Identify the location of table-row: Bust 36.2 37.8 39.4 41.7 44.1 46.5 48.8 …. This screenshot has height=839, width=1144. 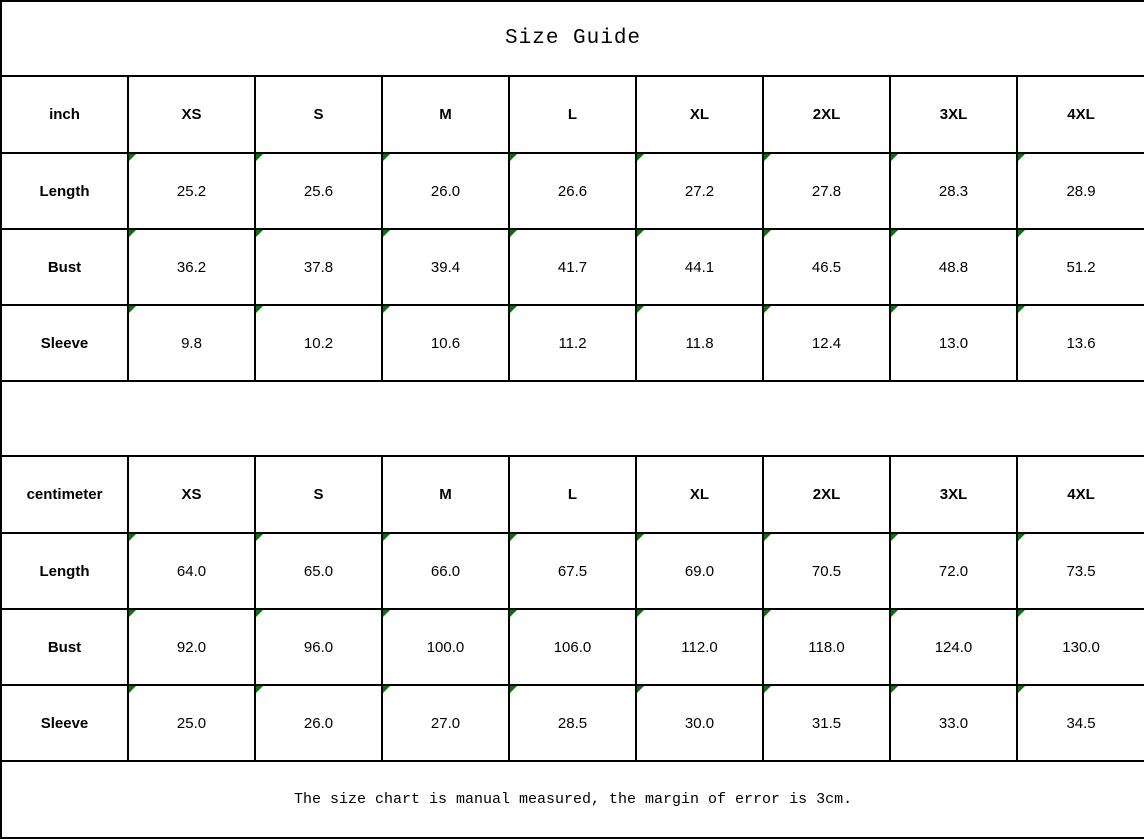
(572, 267).